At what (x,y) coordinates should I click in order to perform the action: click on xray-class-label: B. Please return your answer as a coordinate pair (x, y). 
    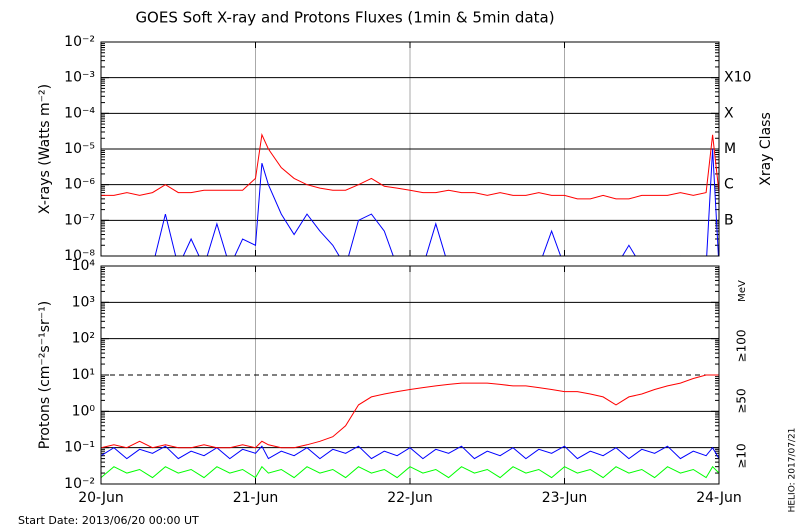
    Looking at the image, I should click on (729, 220).